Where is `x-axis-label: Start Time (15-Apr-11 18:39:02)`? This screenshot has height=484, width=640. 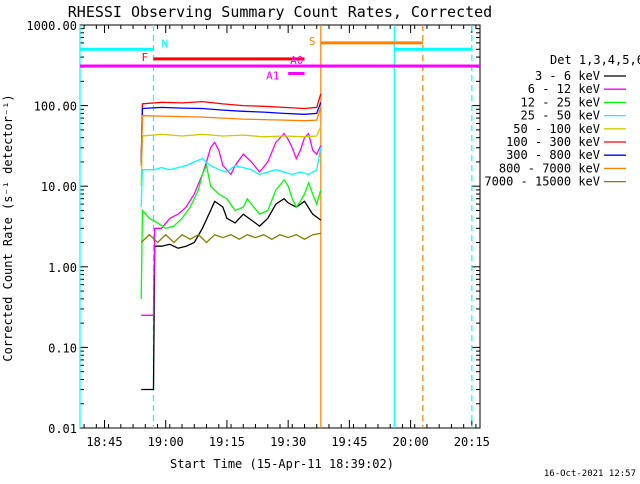 x-axis-label: Start Time (15-Apr-11 18:39:02) is located at coordinates (282, 464).